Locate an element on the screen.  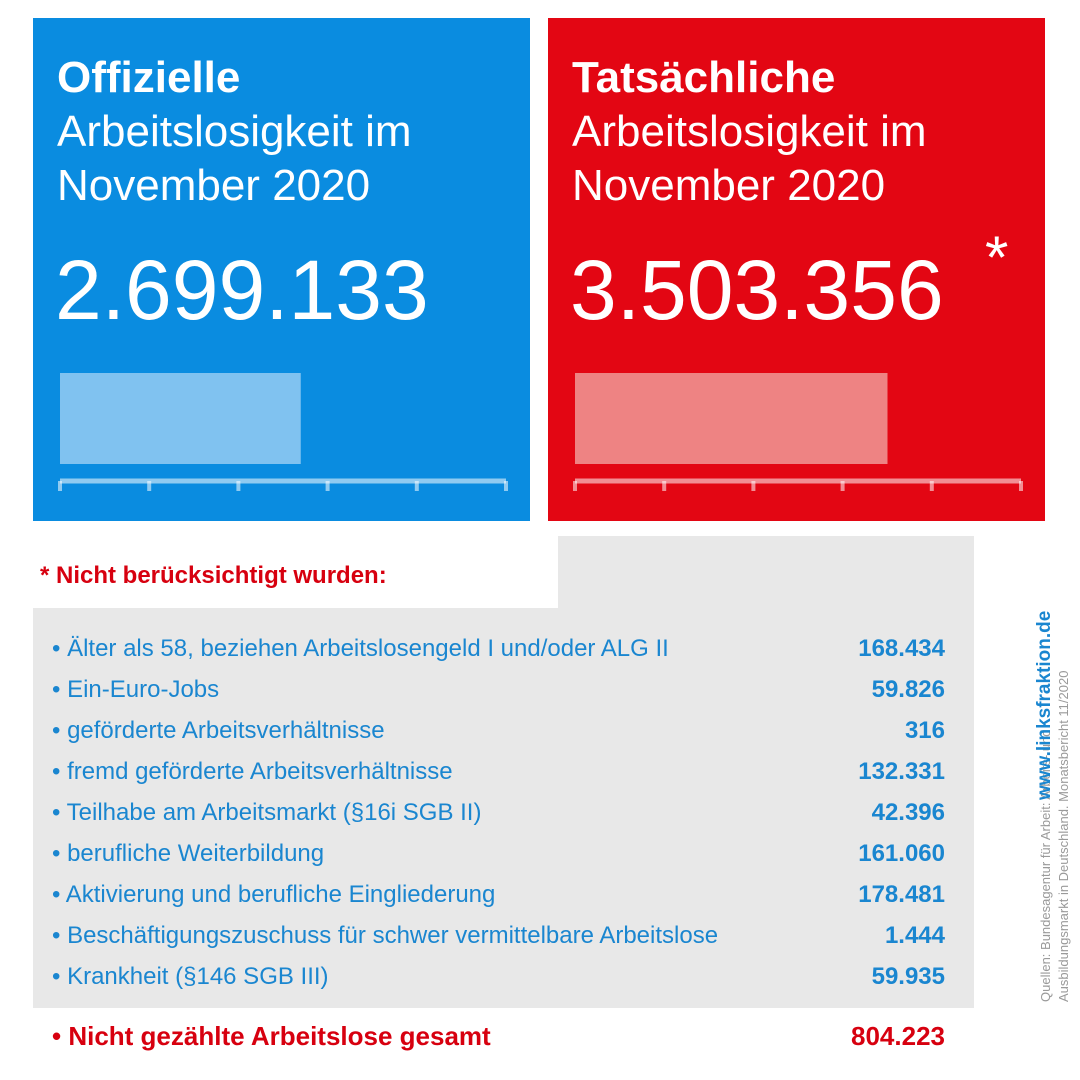
official-bar-chart is located at coordinates (283, 432).